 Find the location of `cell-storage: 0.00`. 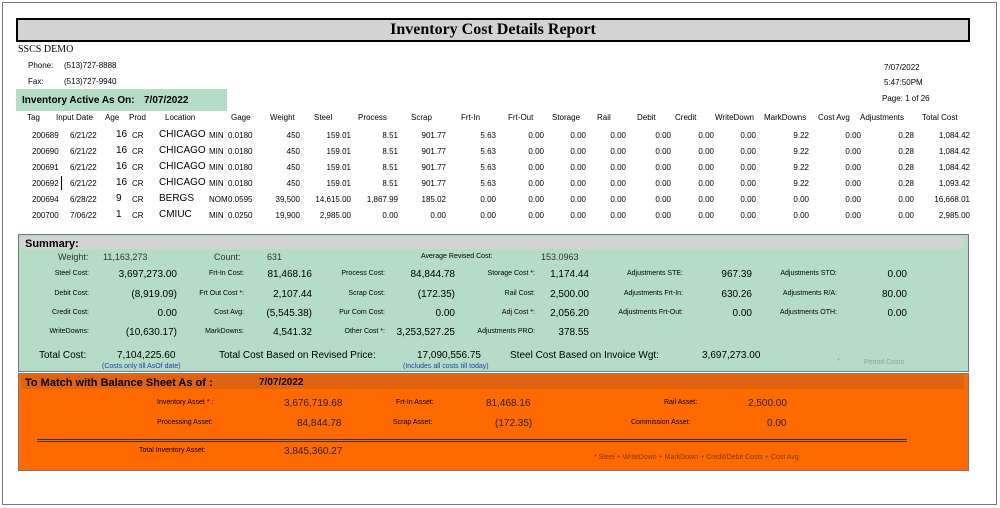

cell-storage: 0.00 is located at coordinates (578, 135).